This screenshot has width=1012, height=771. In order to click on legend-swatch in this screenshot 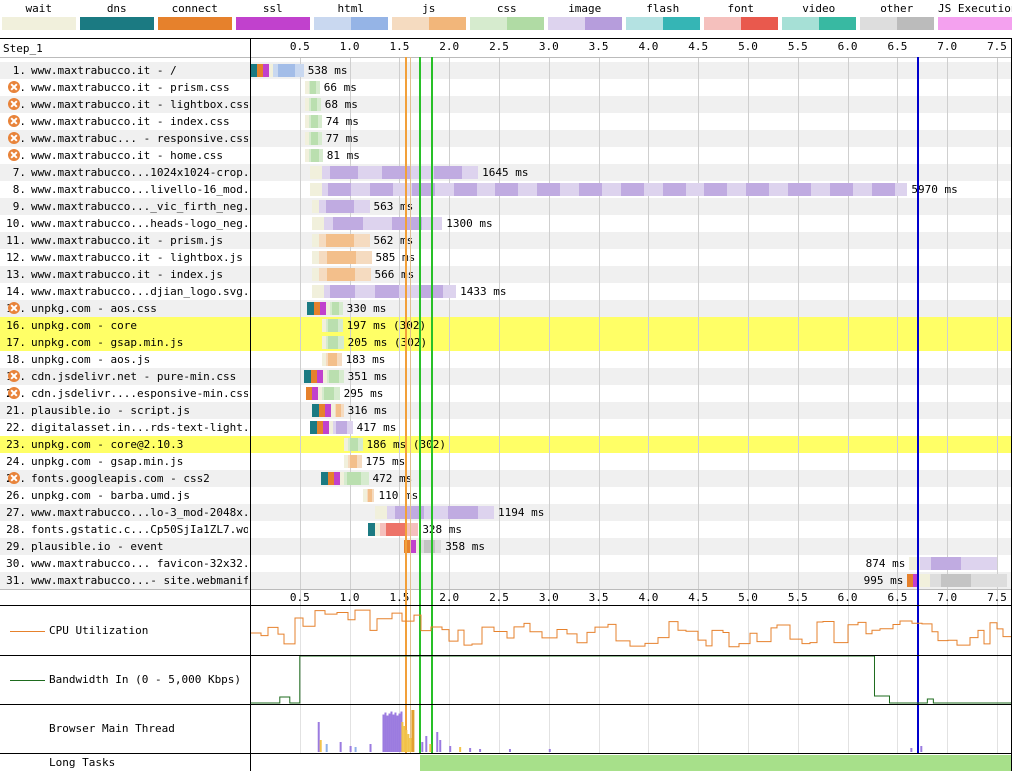, I will do `click(897, 23)`.